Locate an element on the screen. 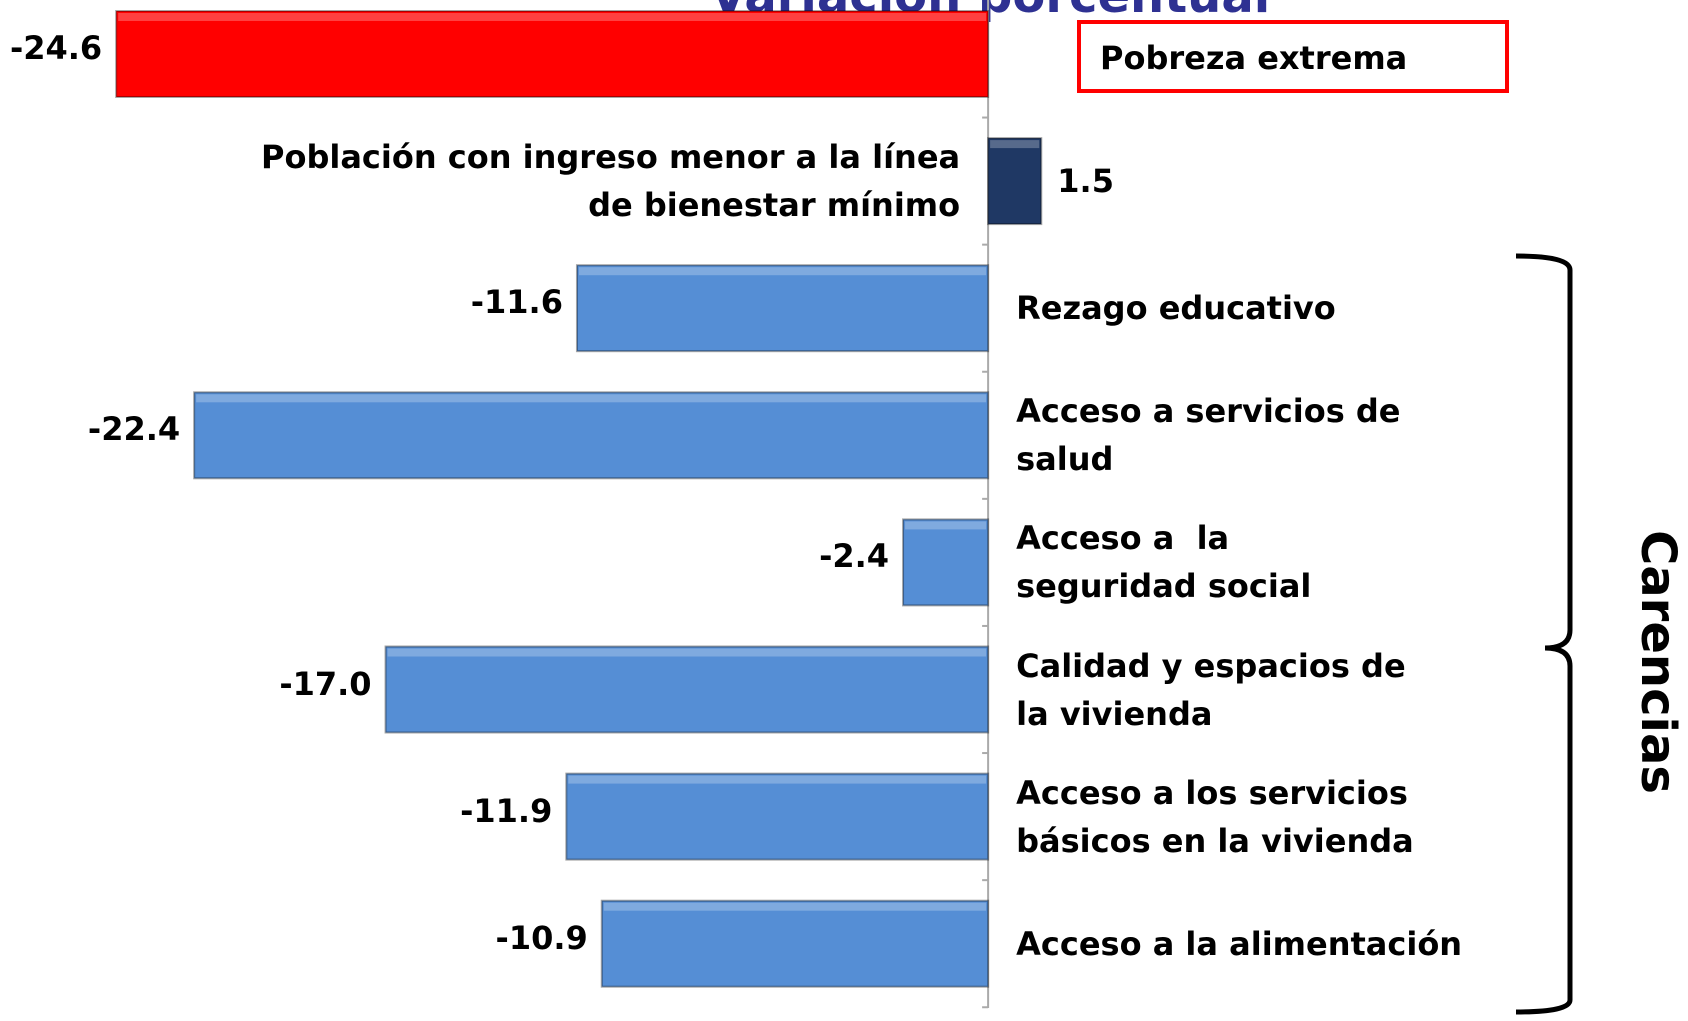  value-label: -17.0 is located at coordinates (325, 683).